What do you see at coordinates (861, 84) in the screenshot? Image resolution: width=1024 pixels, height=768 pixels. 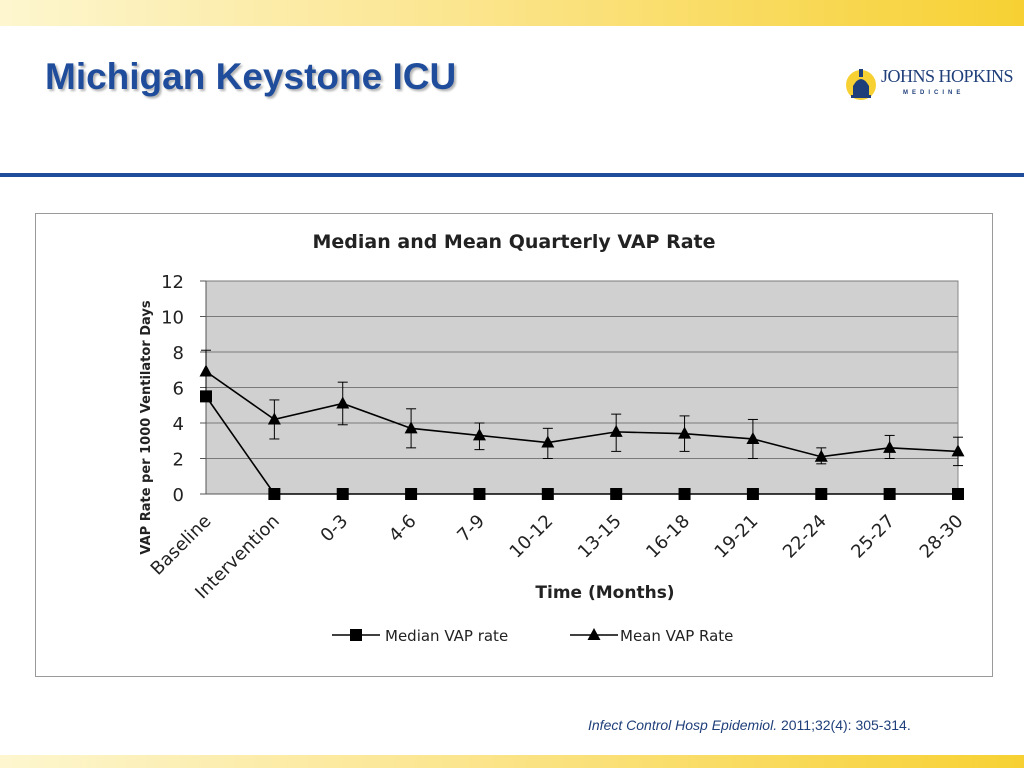 I see `dome-icon` at bounding box center [861, 84].